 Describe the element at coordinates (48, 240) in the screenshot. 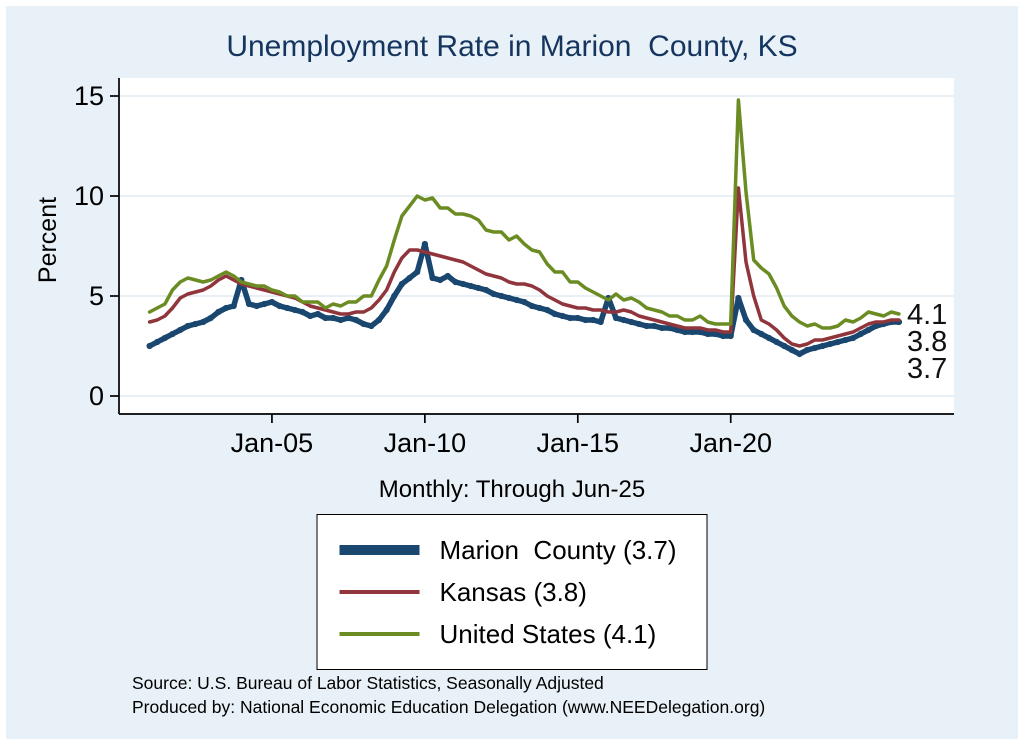

I see `y-axis-label: Percent` at that location.